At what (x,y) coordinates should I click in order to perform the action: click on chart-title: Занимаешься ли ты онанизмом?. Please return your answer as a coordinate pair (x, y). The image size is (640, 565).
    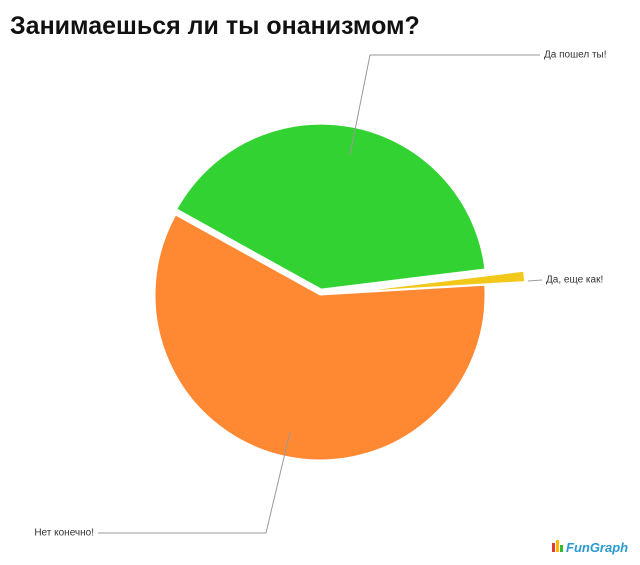
    Looking at the image, I should click on (215, 26).